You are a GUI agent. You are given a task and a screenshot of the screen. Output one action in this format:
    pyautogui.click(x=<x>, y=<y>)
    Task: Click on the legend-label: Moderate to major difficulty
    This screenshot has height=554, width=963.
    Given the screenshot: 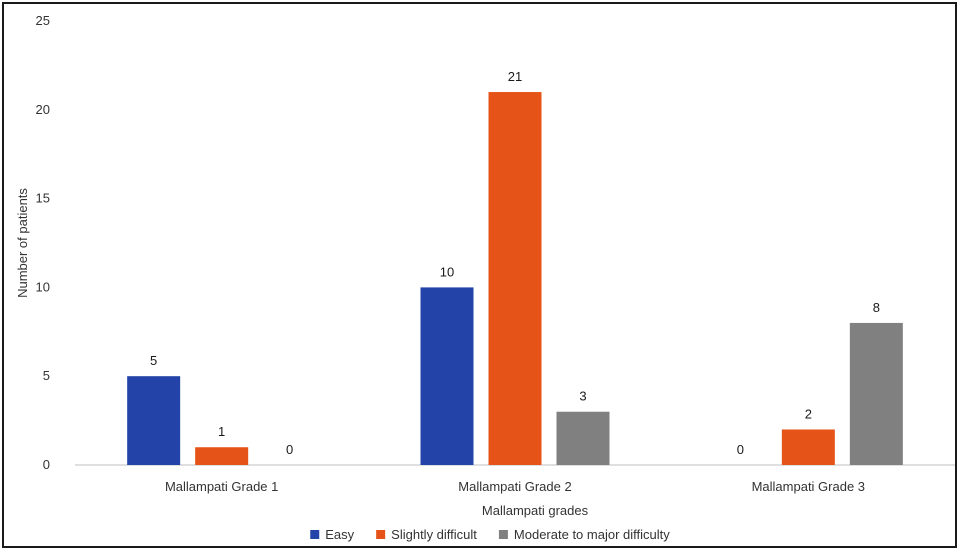 What is the action you would take?
    pyautogui.click(x=592, y=534)
    